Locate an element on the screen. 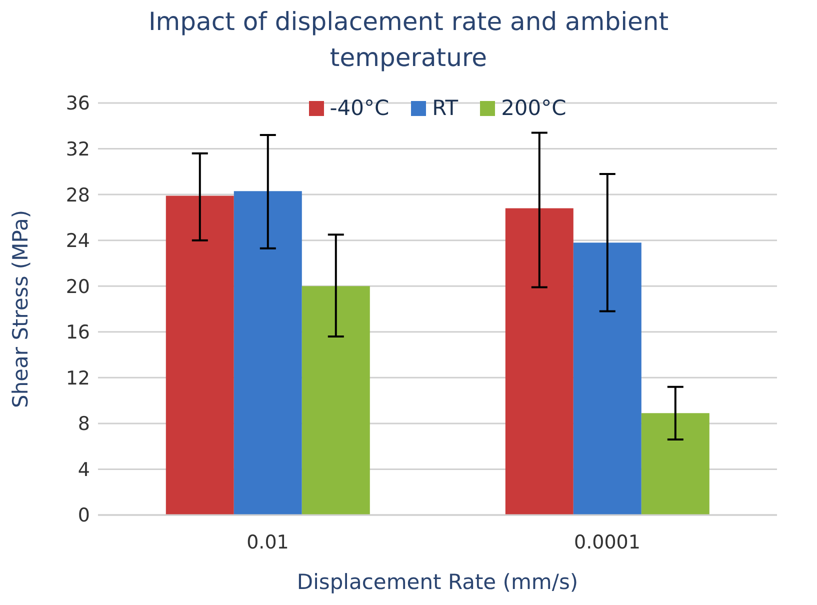 This screenshot has height=605, width=817. legend-label: RT is located at coordinates (445, 108).